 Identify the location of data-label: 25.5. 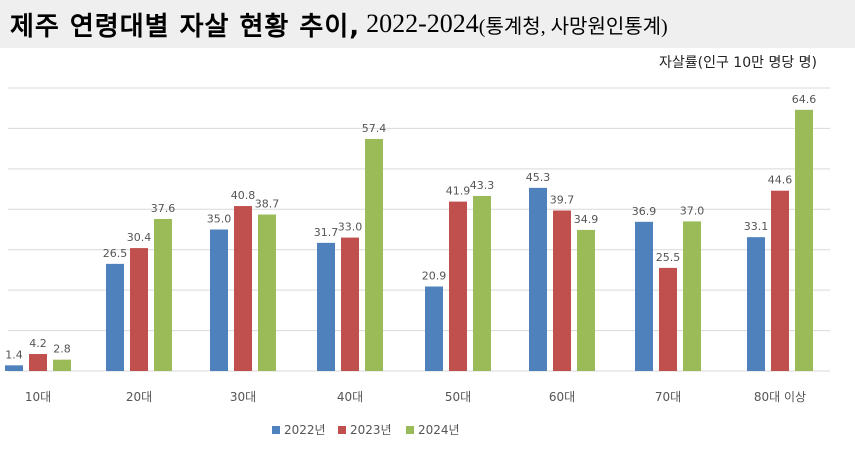
(668, 257).